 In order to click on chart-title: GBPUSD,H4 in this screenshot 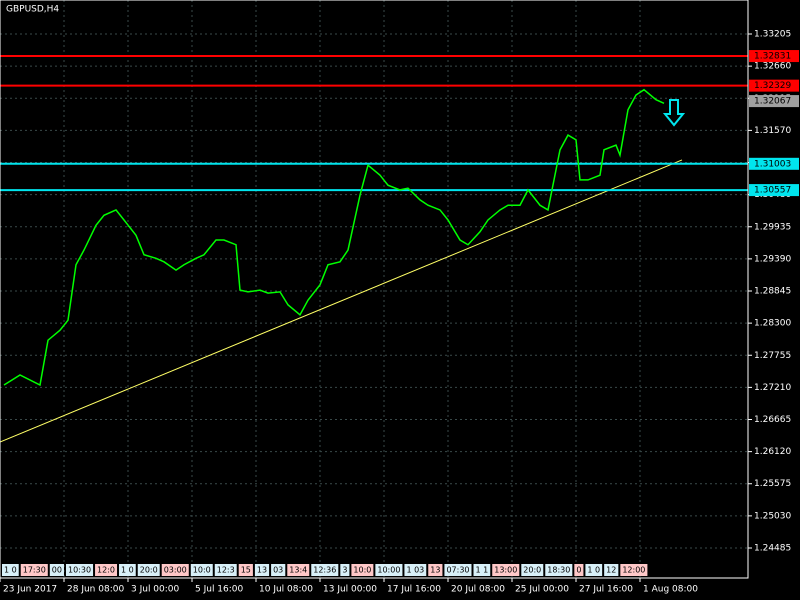, I will do `click(32, 10)`.